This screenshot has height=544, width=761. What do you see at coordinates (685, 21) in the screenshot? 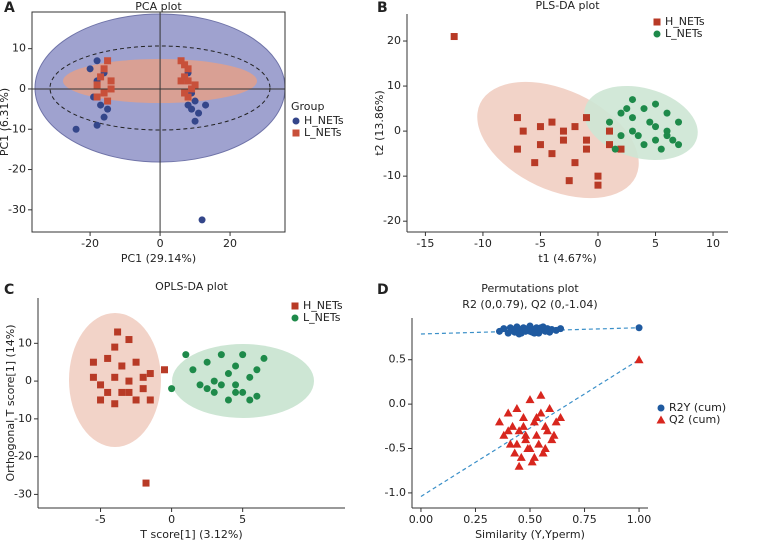
I see `legend-label: H_NETs` at bounding box center [685, 21].